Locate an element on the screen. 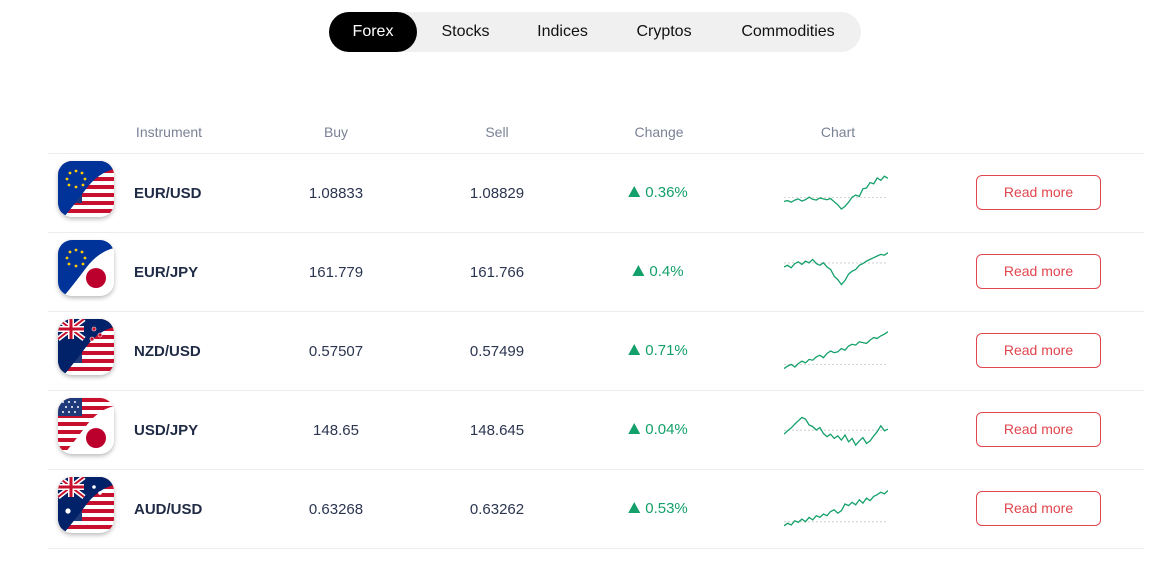  buy-price: 0.63268 is located at coordinates (336, 509).